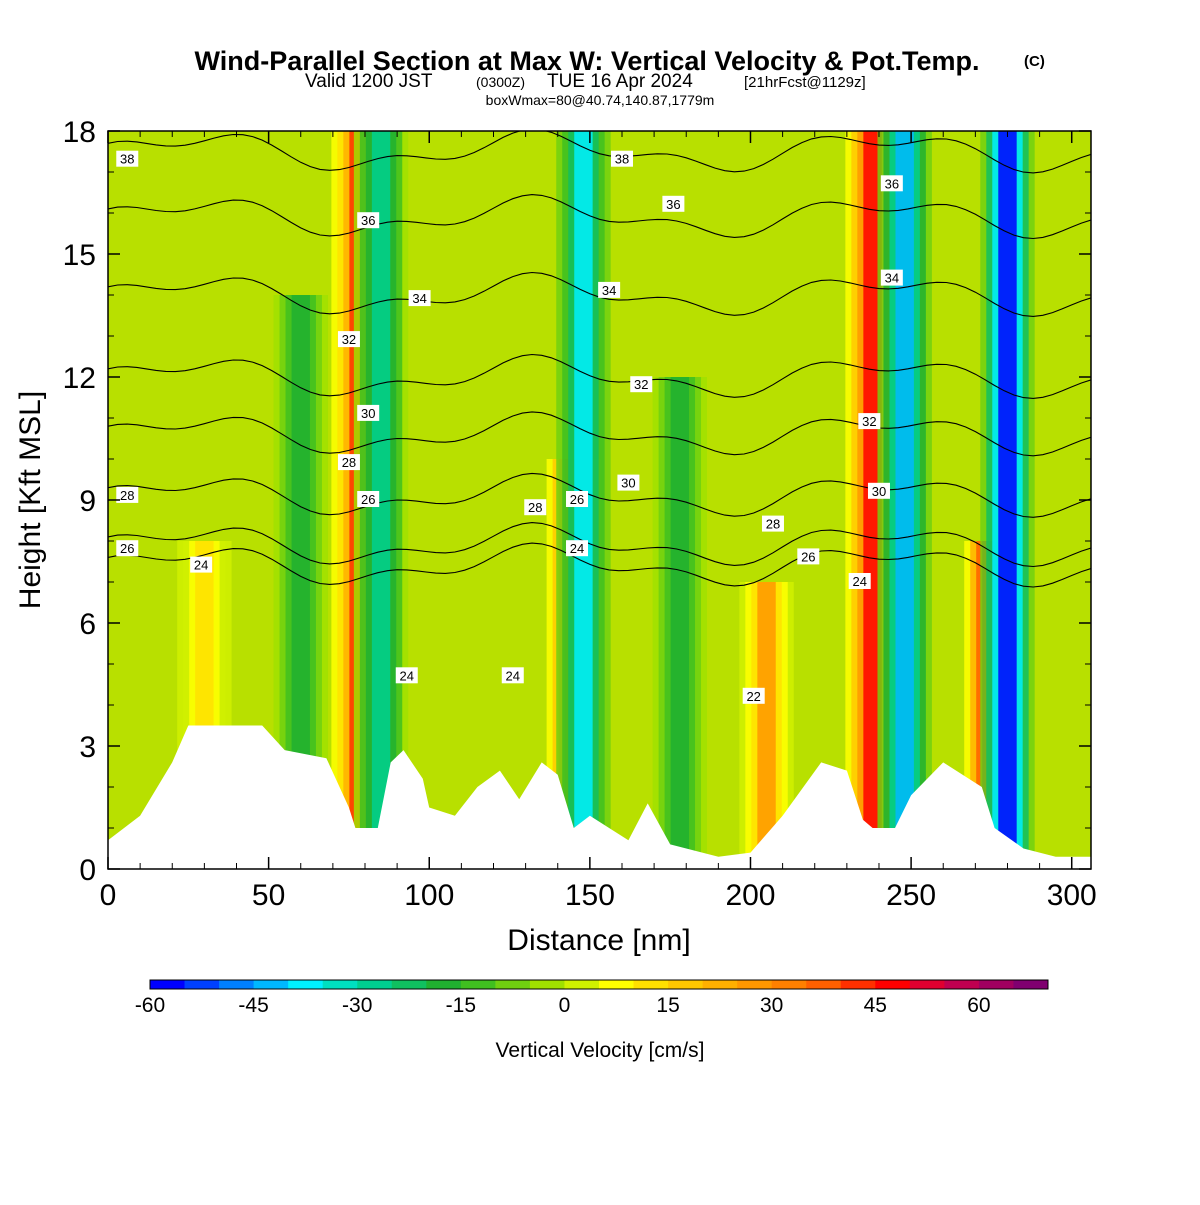  Describe the element at coordinates (771, 1005) in the screenshot. I see `colorbar-tick-label: 30` at that location.